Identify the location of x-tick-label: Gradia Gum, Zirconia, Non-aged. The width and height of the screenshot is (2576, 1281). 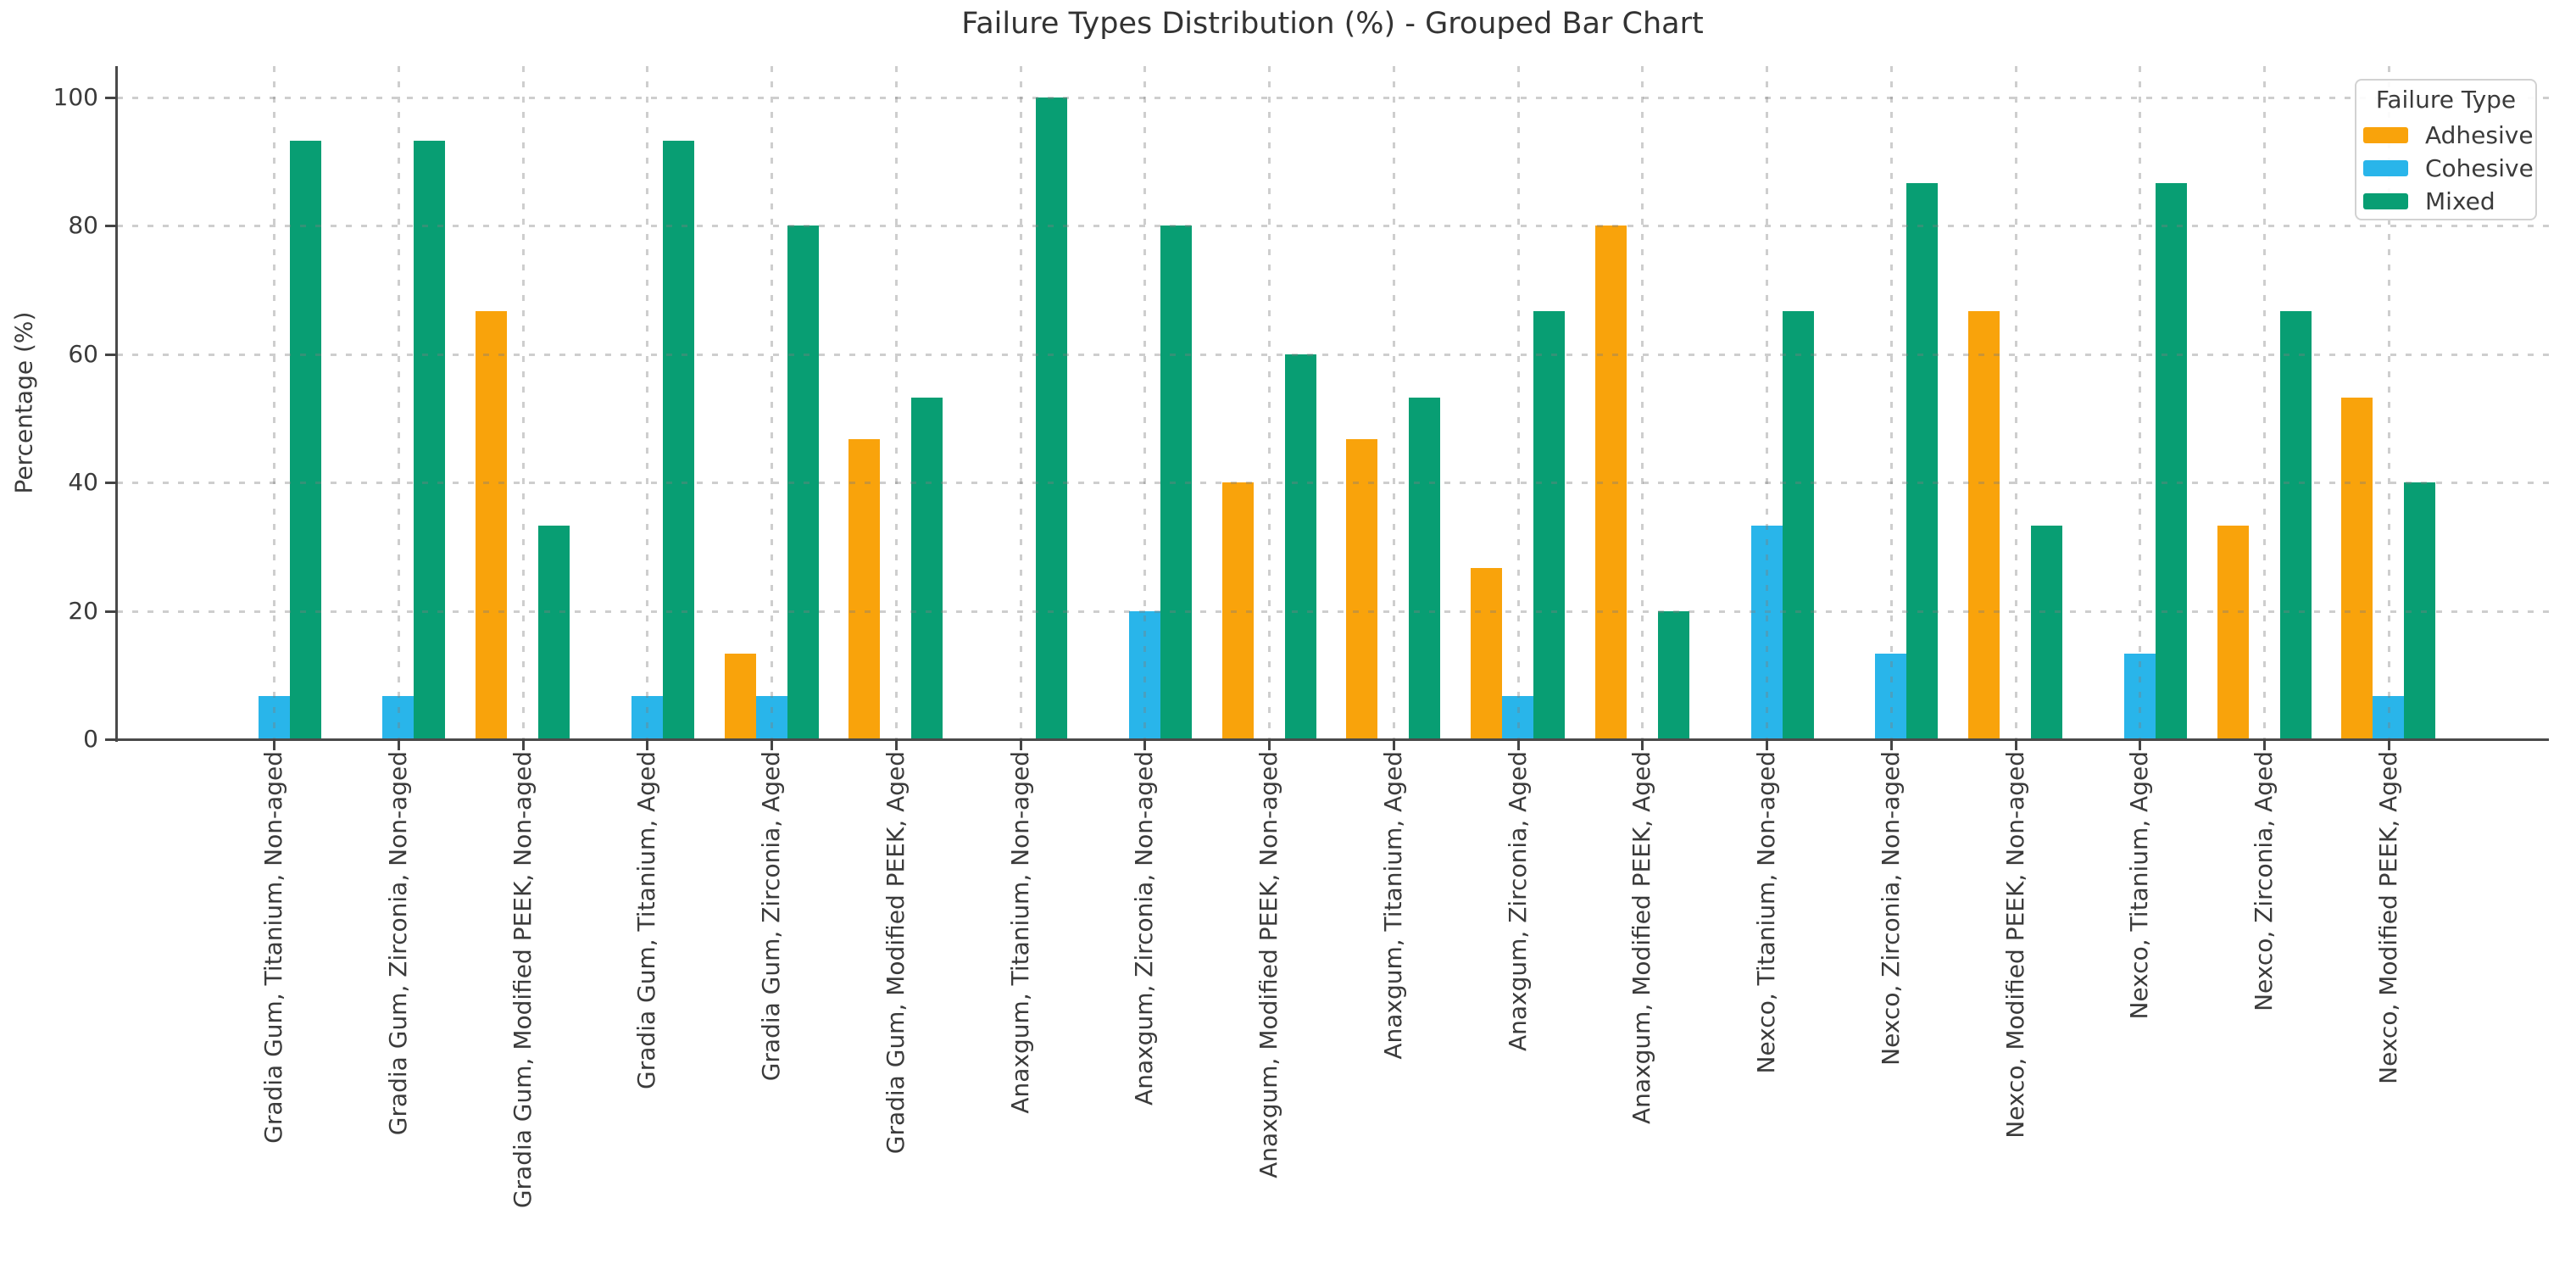
(398, 943).